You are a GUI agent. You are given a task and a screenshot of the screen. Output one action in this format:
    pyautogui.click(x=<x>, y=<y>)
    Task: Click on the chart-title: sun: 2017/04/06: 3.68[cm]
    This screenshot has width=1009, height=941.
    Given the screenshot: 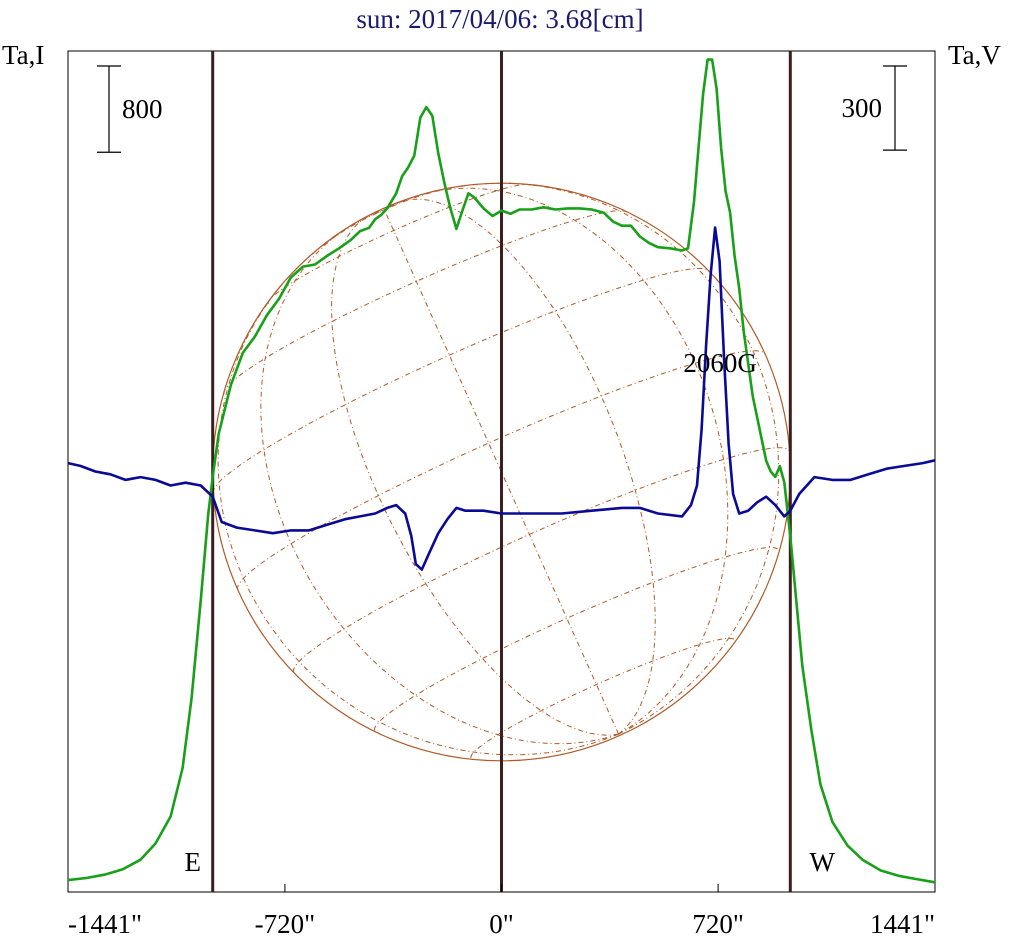 What is the action you would take?
    pyautogui.click(x=499, y=19)
    